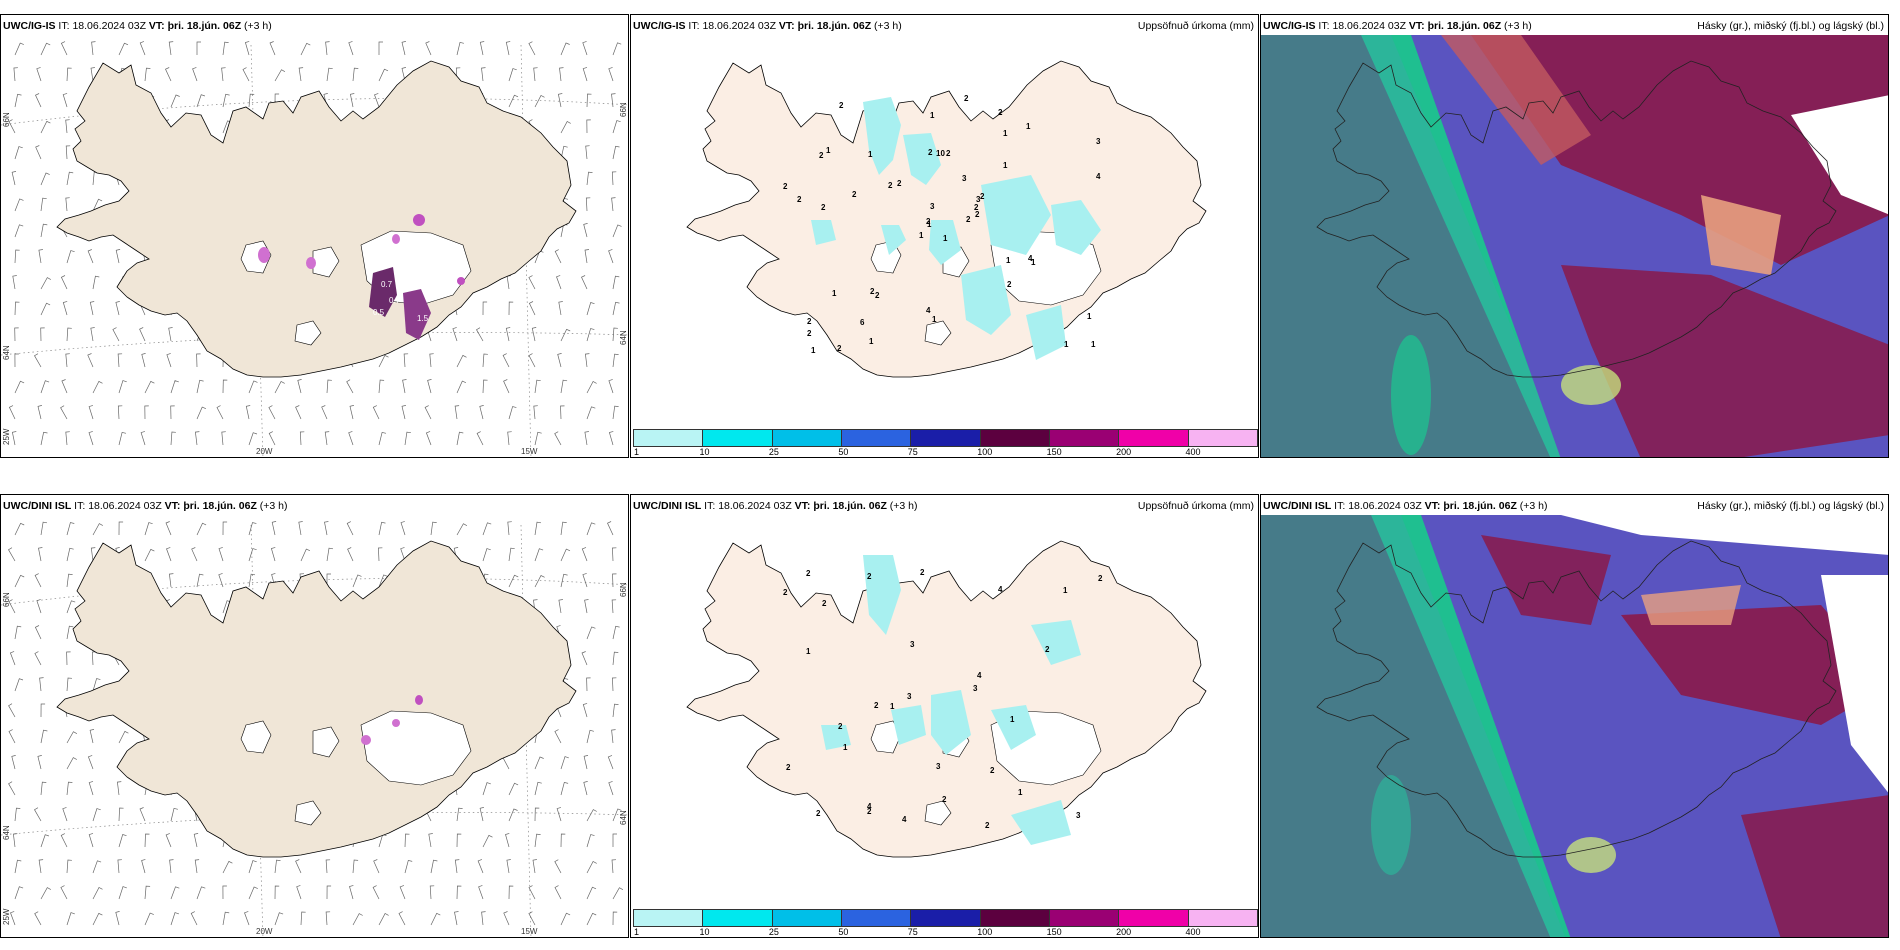 The height and width of the screenshot is (950, 1900). I want to click on legend-label: 50, so click(843, 452).